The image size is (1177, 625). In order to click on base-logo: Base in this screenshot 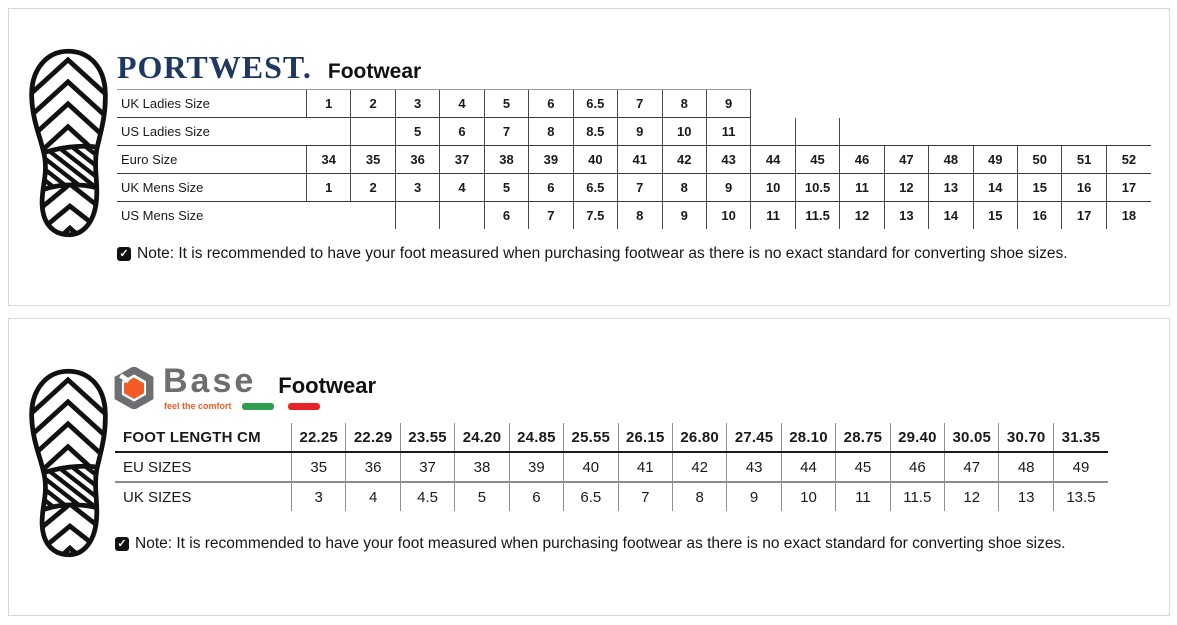, I will do `click(210, 381)`.